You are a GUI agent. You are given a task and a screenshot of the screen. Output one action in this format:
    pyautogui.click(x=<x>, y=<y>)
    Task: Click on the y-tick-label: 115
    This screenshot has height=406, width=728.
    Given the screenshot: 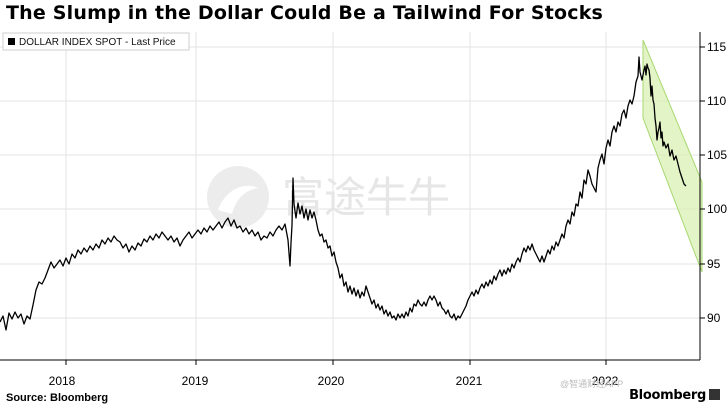 What is the action you would take?
    pyautogui.click(x=716, y=47)
    